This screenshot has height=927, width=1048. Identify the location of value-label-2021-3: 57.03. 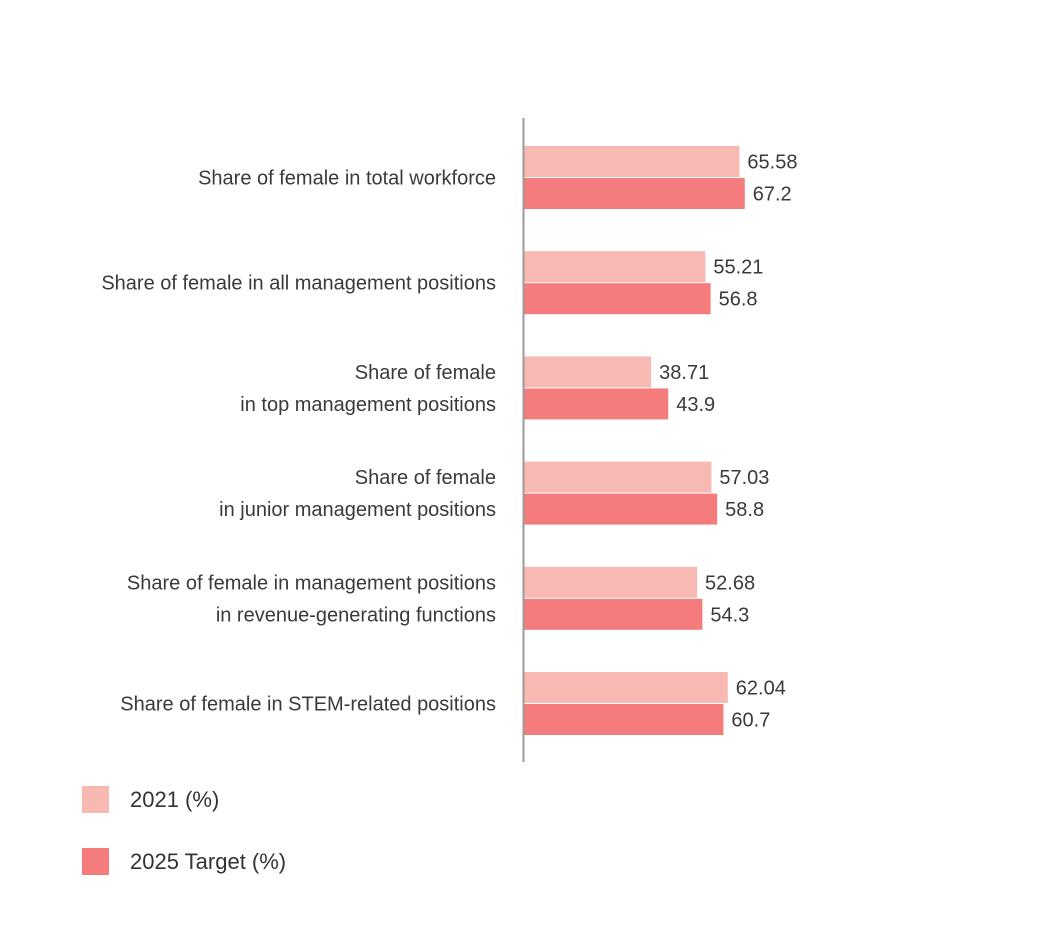
(744, 478).